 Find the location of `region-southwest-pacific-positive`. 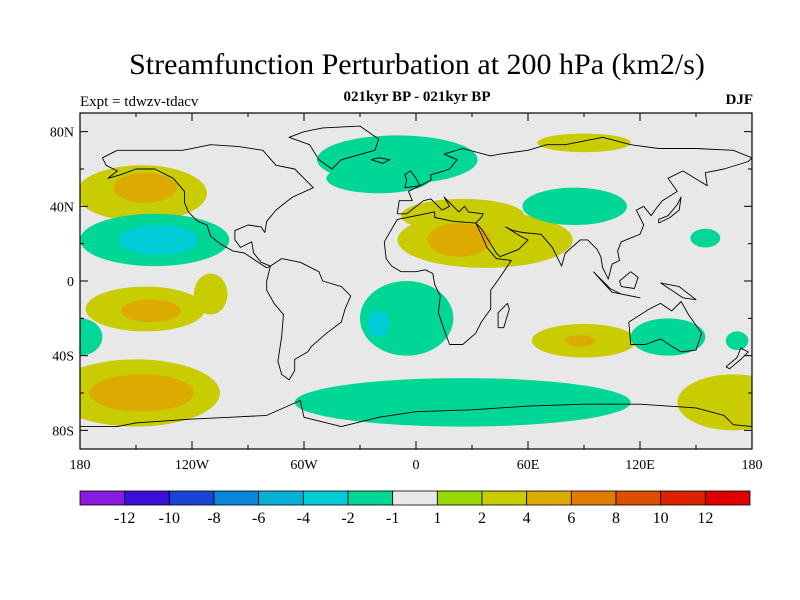

region-southwest-pacific-positive is located at coordinates (714, 402).